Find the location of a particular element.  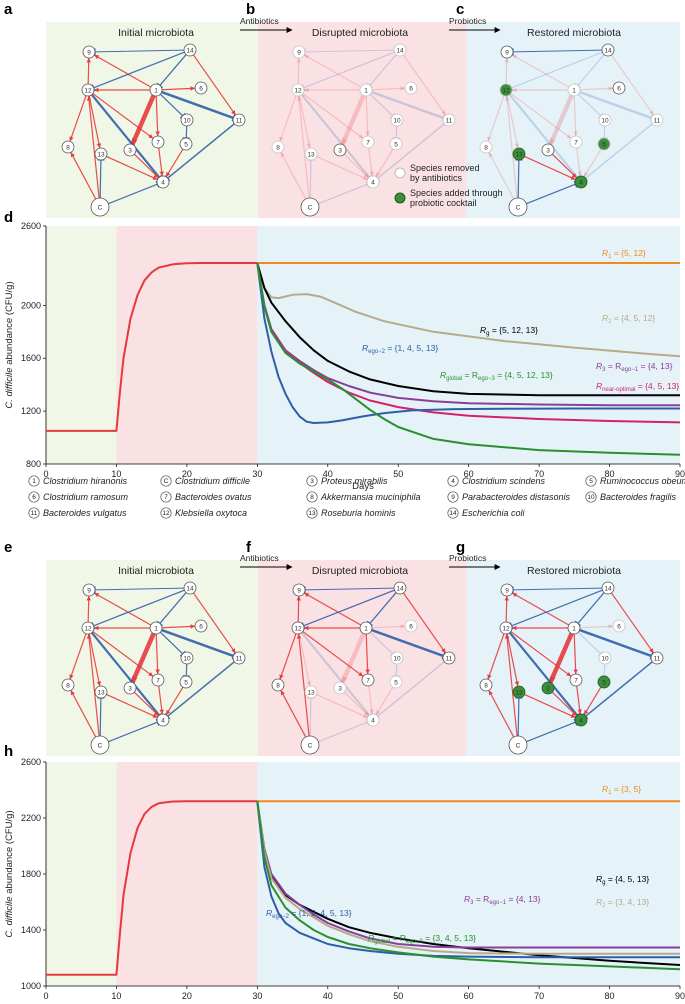

species-number-7: 7 is located at coordinates (166, 497).